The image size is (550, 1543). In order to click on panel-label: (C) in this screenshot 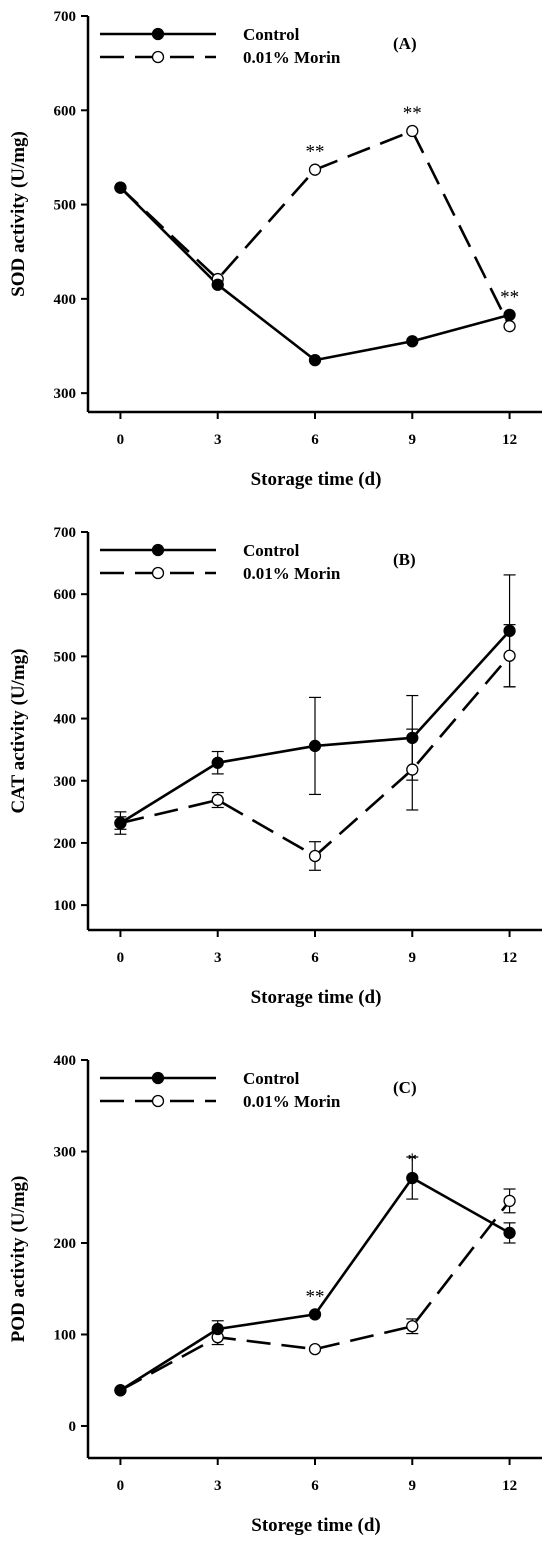, I will do `click(405, 1087)`.